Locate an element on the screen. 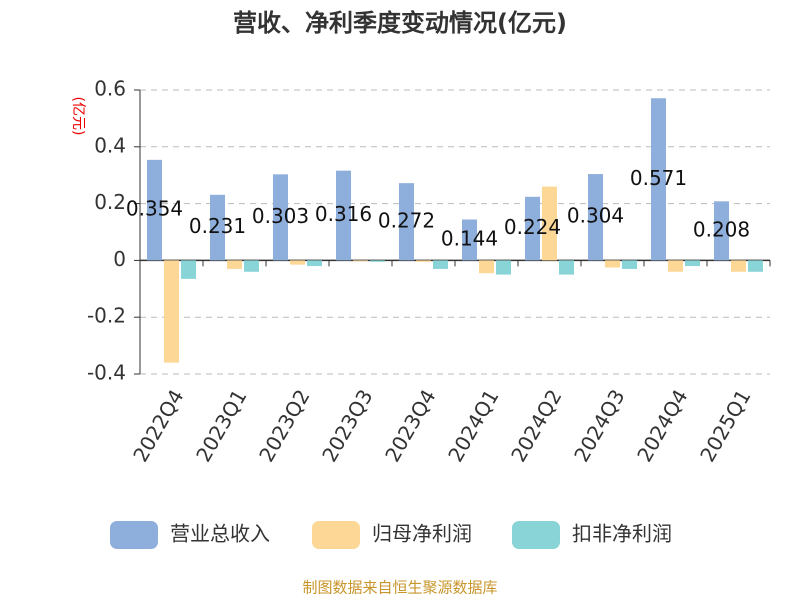 The width and height of the screenshot is (800, 600). x-tick-label: 2025Q1 is located at coordinates (725, 425).